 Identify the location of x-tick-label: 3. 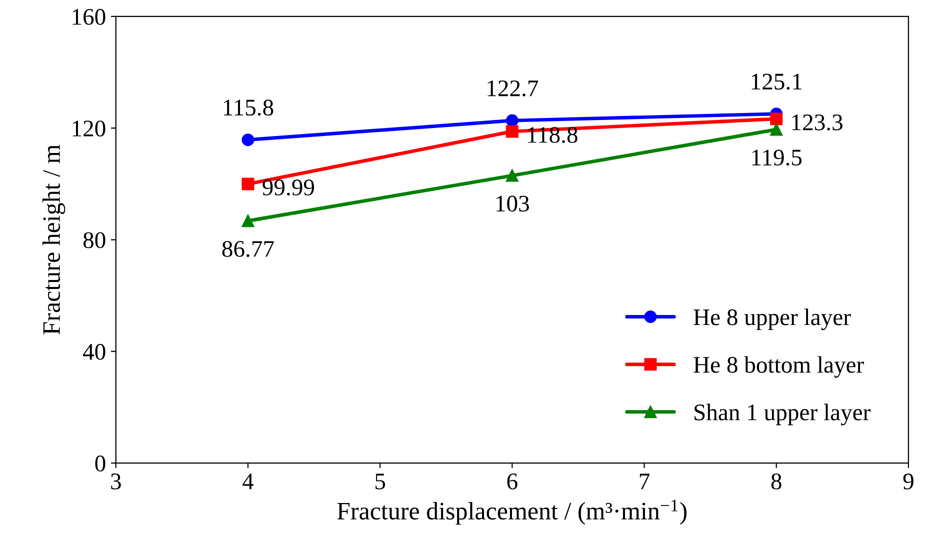
(116, 482).